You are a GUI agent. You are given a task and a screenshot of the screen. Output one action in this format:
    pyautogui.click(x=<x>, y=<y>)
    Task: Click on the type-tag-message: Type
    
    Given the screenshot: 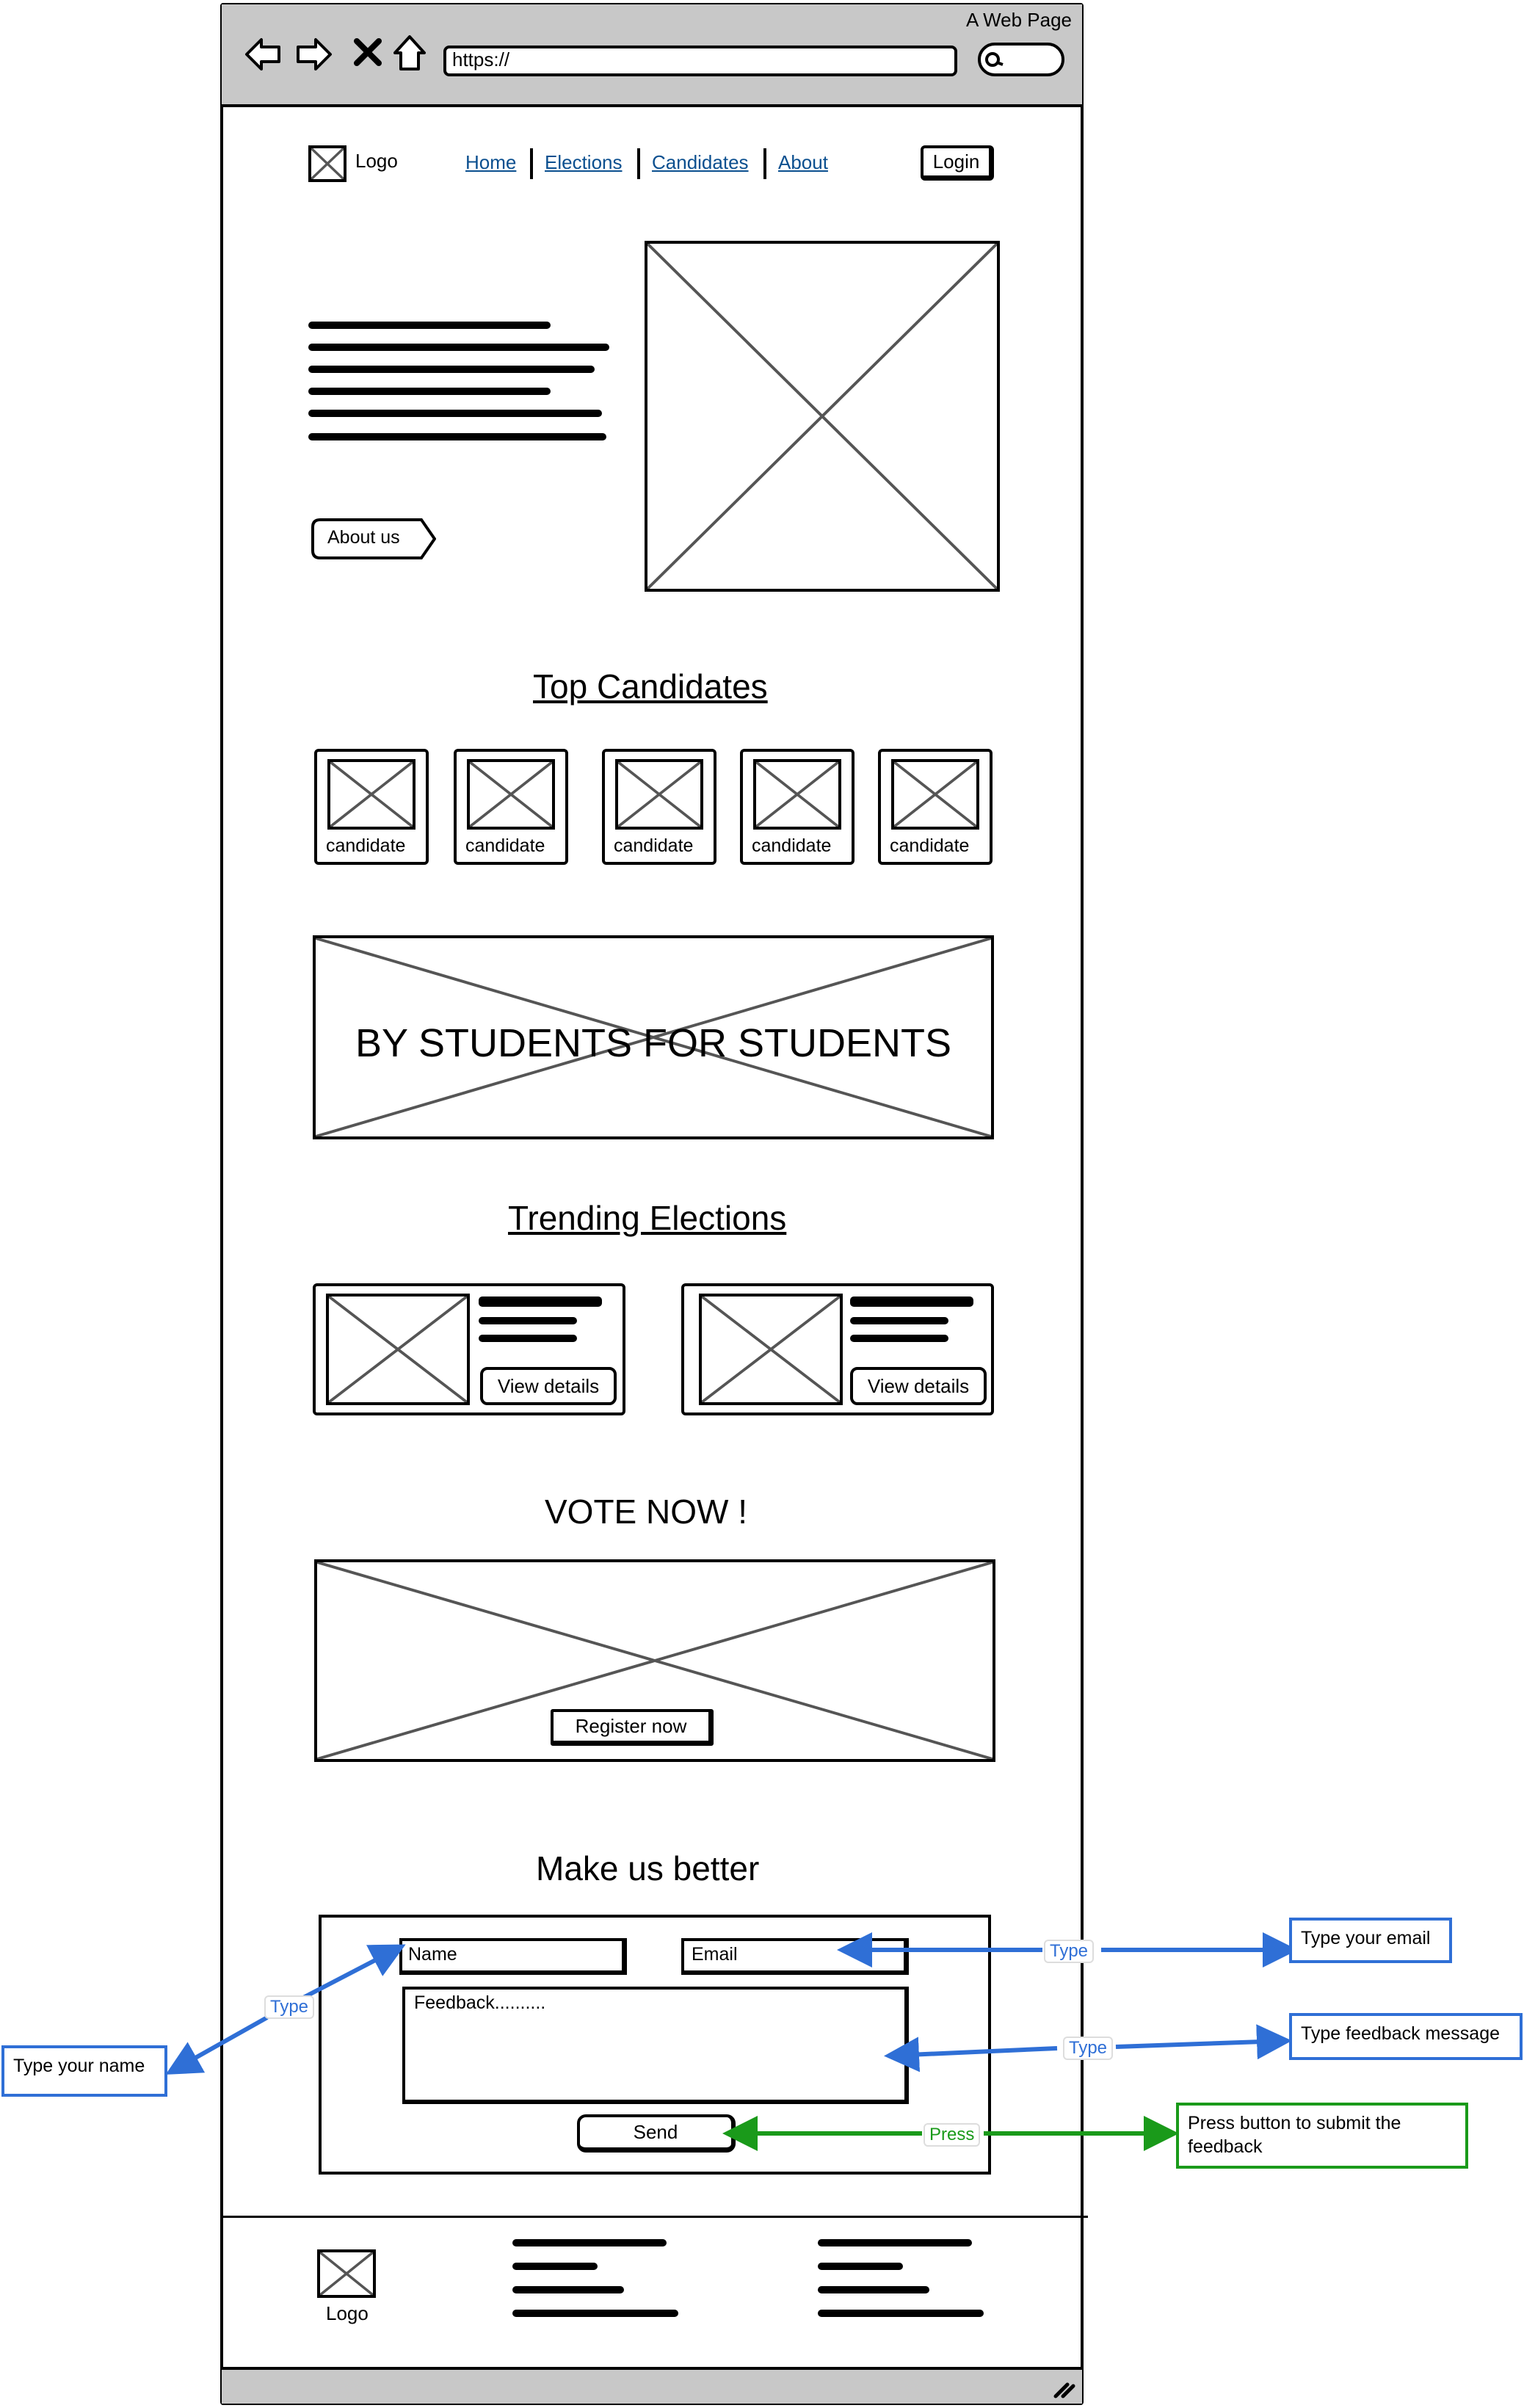 What is the action you would take?
    pyautogui.click(x=1088, y=2048)
    